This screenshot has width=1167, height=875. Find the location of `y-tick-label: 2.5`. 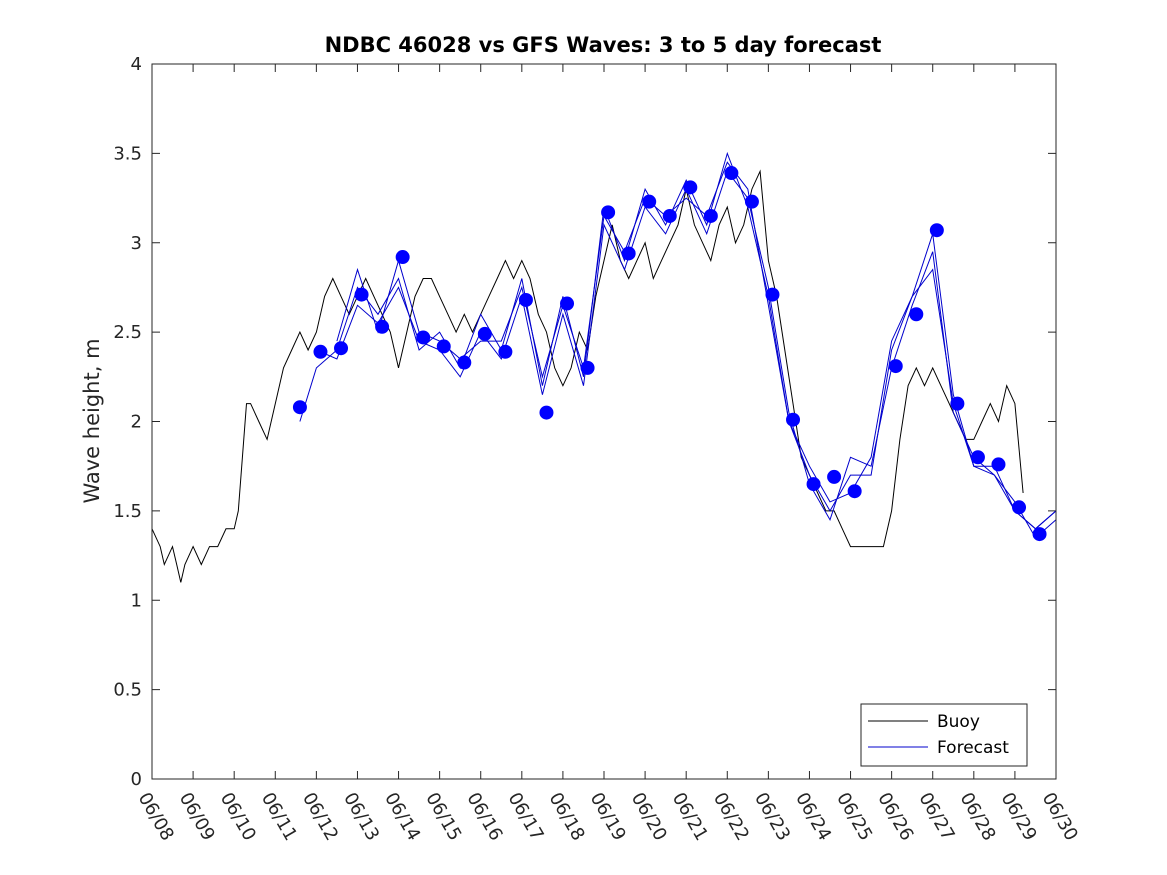

y-tick-label: 2.5 is located at coordinates (127, 332).